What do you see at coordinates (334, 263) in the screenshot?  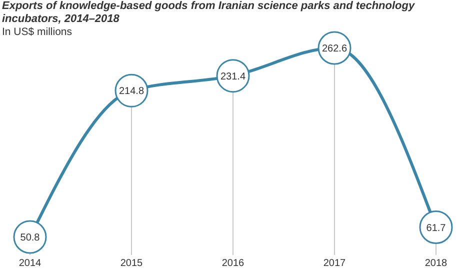 I see `x-tick-label: 2017` at bounding box center [334, 263].